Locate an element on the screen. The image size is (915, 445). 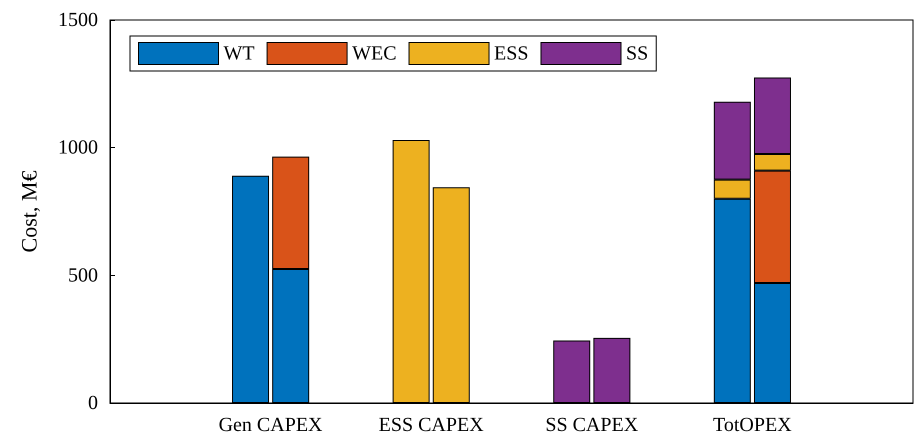
legend-label: WT is located at coordinates (239, 53).